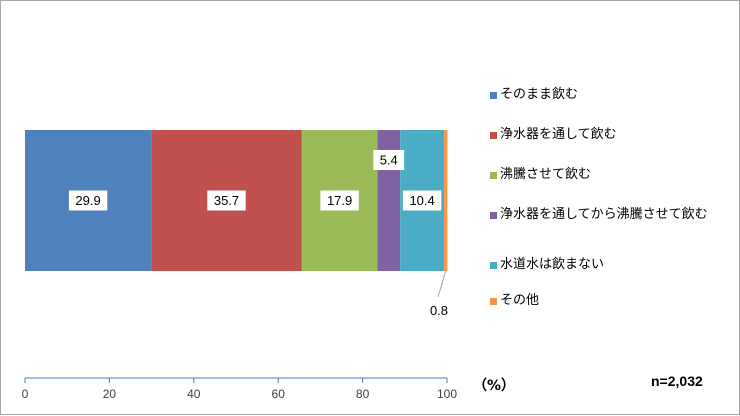 This screenshot has height=416, width=740. Describe the element at coordinates (110, 394) in the screenshot. I see `x-tick-label-1: 20` at that location.